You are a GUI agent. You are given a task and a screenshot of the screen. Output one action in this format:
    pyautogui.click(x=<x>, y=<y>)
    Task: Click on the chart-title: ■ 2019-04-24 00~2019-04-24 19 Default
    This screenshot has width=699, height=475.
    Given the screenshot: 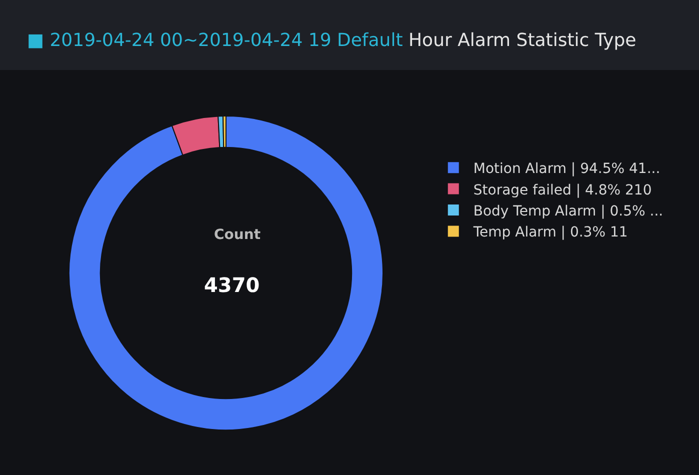 What is the action you would take?
    pyautogui.click(x=215, y=40)
    